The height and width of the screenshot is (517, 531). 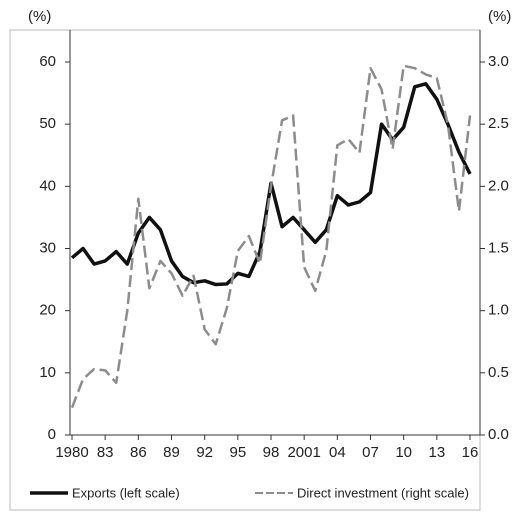 What do you see at coordinates (498, 247) in the screenshot?
I see `y2-tick-label: 1.5` at bounding box center [498, 247].